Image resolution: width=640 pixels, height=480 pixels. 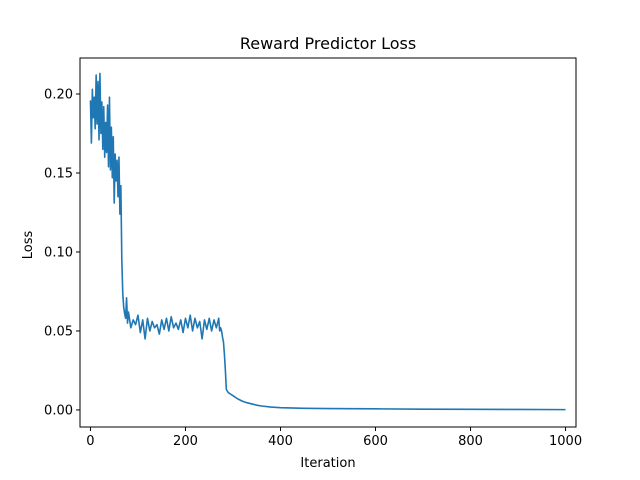 I want to click on x-axis-label: Iteration, so click(x=327, y=463).